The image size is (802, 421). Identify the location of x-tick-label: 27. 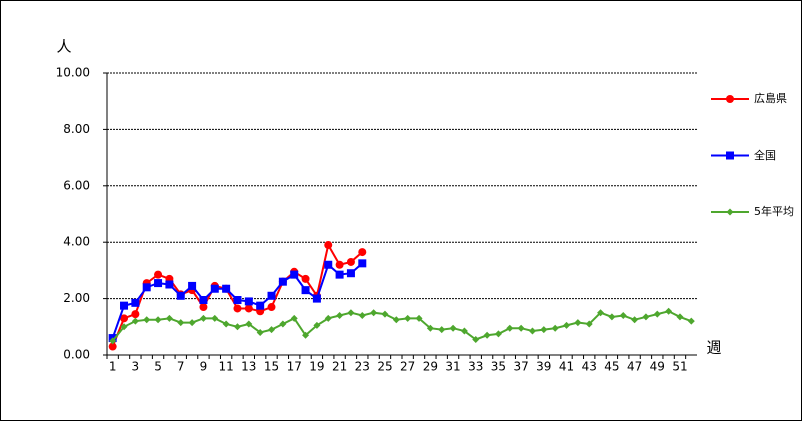
(407, 367).